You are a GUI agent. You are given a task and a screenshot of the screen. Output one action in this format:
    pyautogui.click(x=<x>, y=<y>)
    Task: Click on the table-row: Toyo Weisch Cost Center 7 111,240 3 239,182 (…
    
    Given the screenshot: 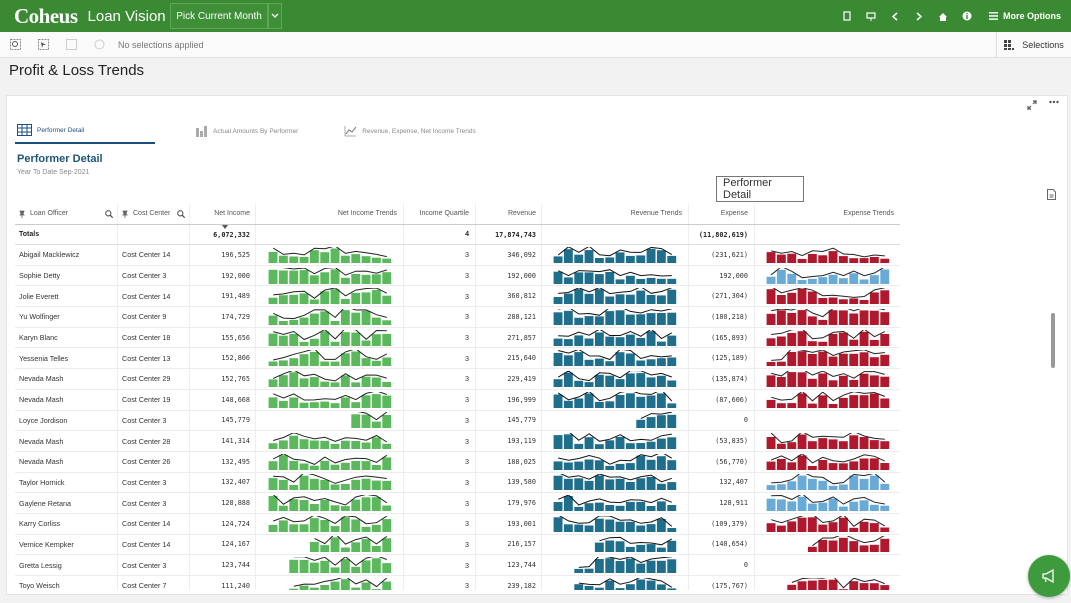 What is the action you would take?
    pyautogui.click(x=457, y=583)
    